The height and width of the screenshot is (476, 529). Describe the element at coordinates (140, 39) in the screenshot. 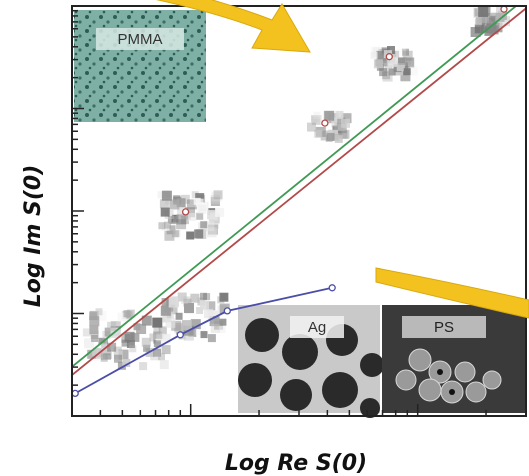

I see `pmma-inset-label: PMMA` at that location.